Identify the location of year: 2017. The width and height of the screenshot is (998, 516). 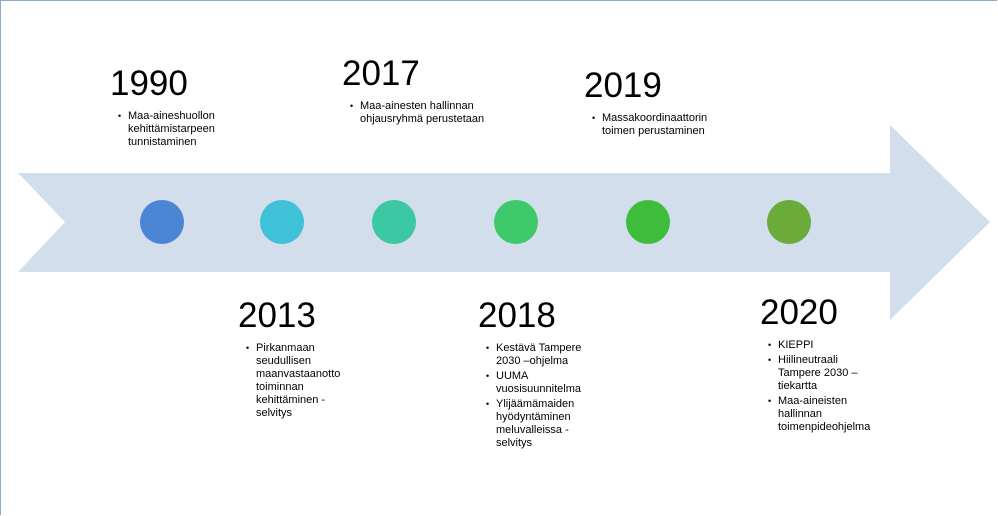
(381, 73).